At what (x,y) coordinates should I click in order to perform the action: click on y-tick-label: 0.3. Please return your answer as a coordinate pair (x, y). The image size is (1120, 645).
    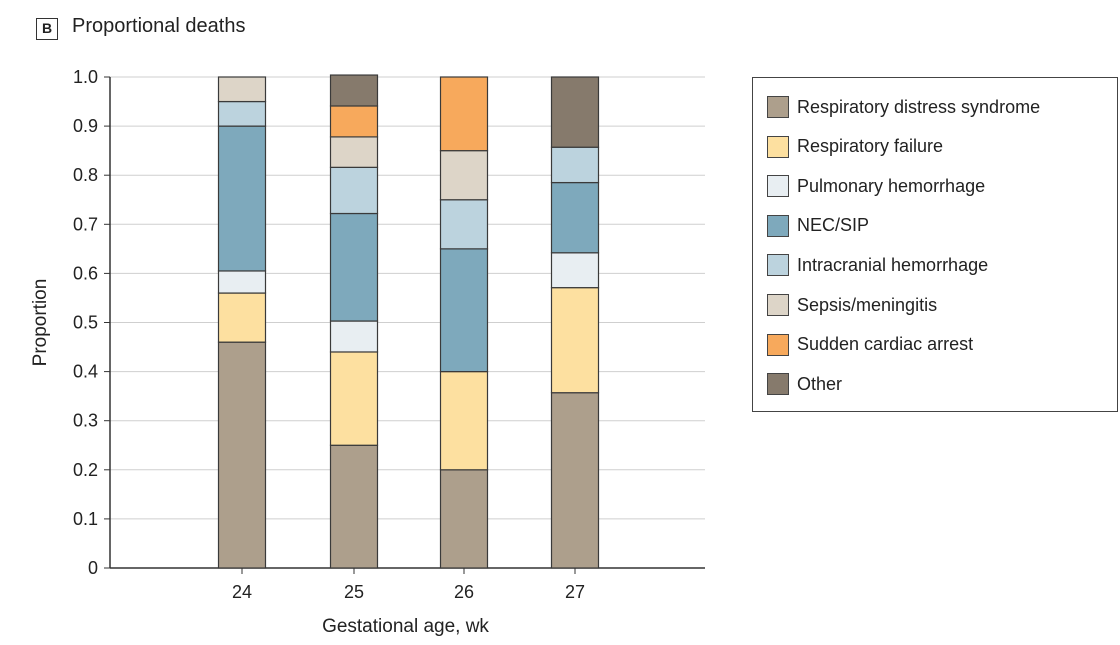
    Looking at the image, I should click on (85, 421).